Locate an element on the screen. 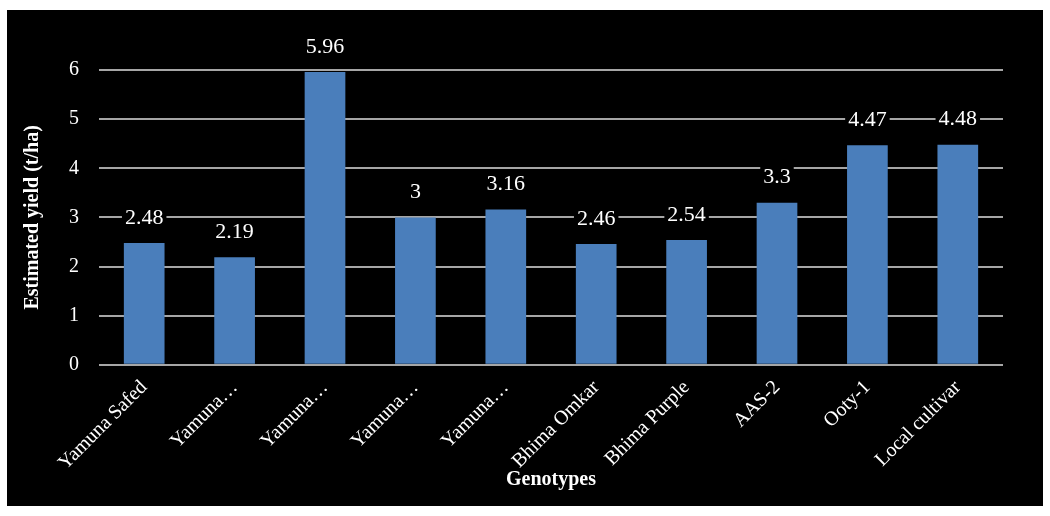  y-tick-label: 4 is located at coordinates (74, 166).